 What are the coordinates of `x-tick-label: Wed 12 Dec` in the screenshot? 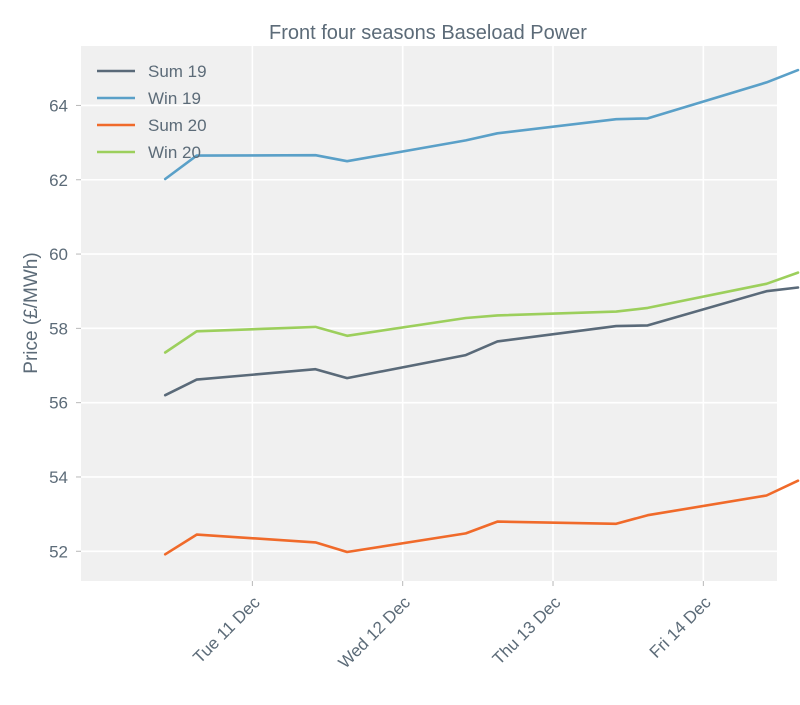 It's located at (375, 633).